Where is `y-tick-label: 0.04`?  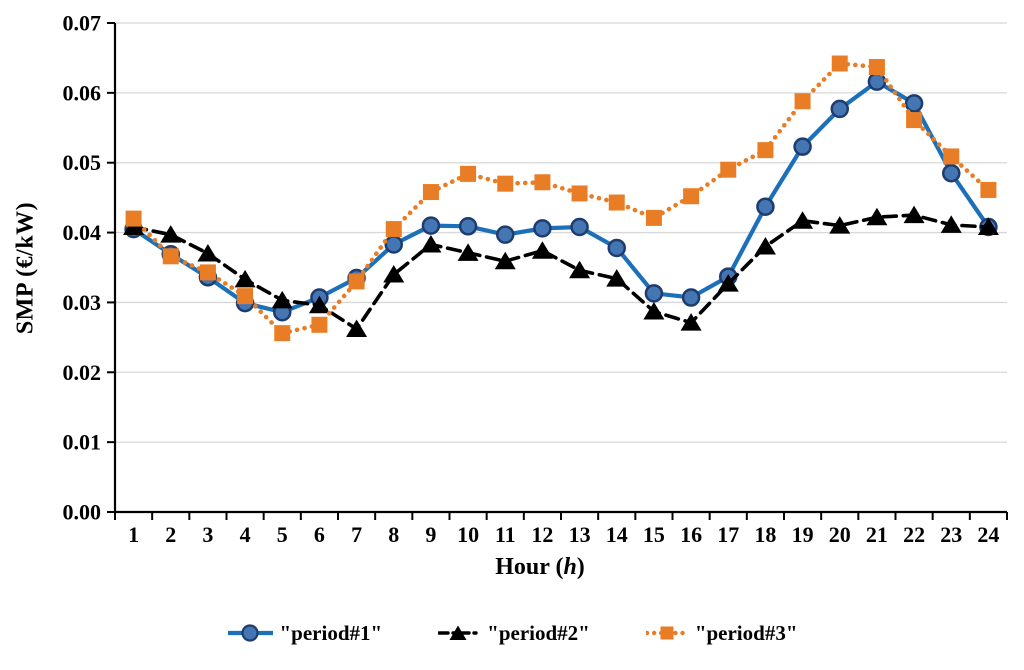 y-tick-label: 0.04 is located at coordinates (82, 232).